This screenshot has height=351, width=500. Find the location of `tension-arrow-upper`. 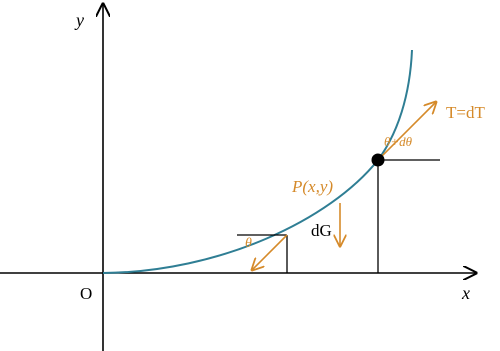

tension-arrow-upper is located at coordinates (406, 131).